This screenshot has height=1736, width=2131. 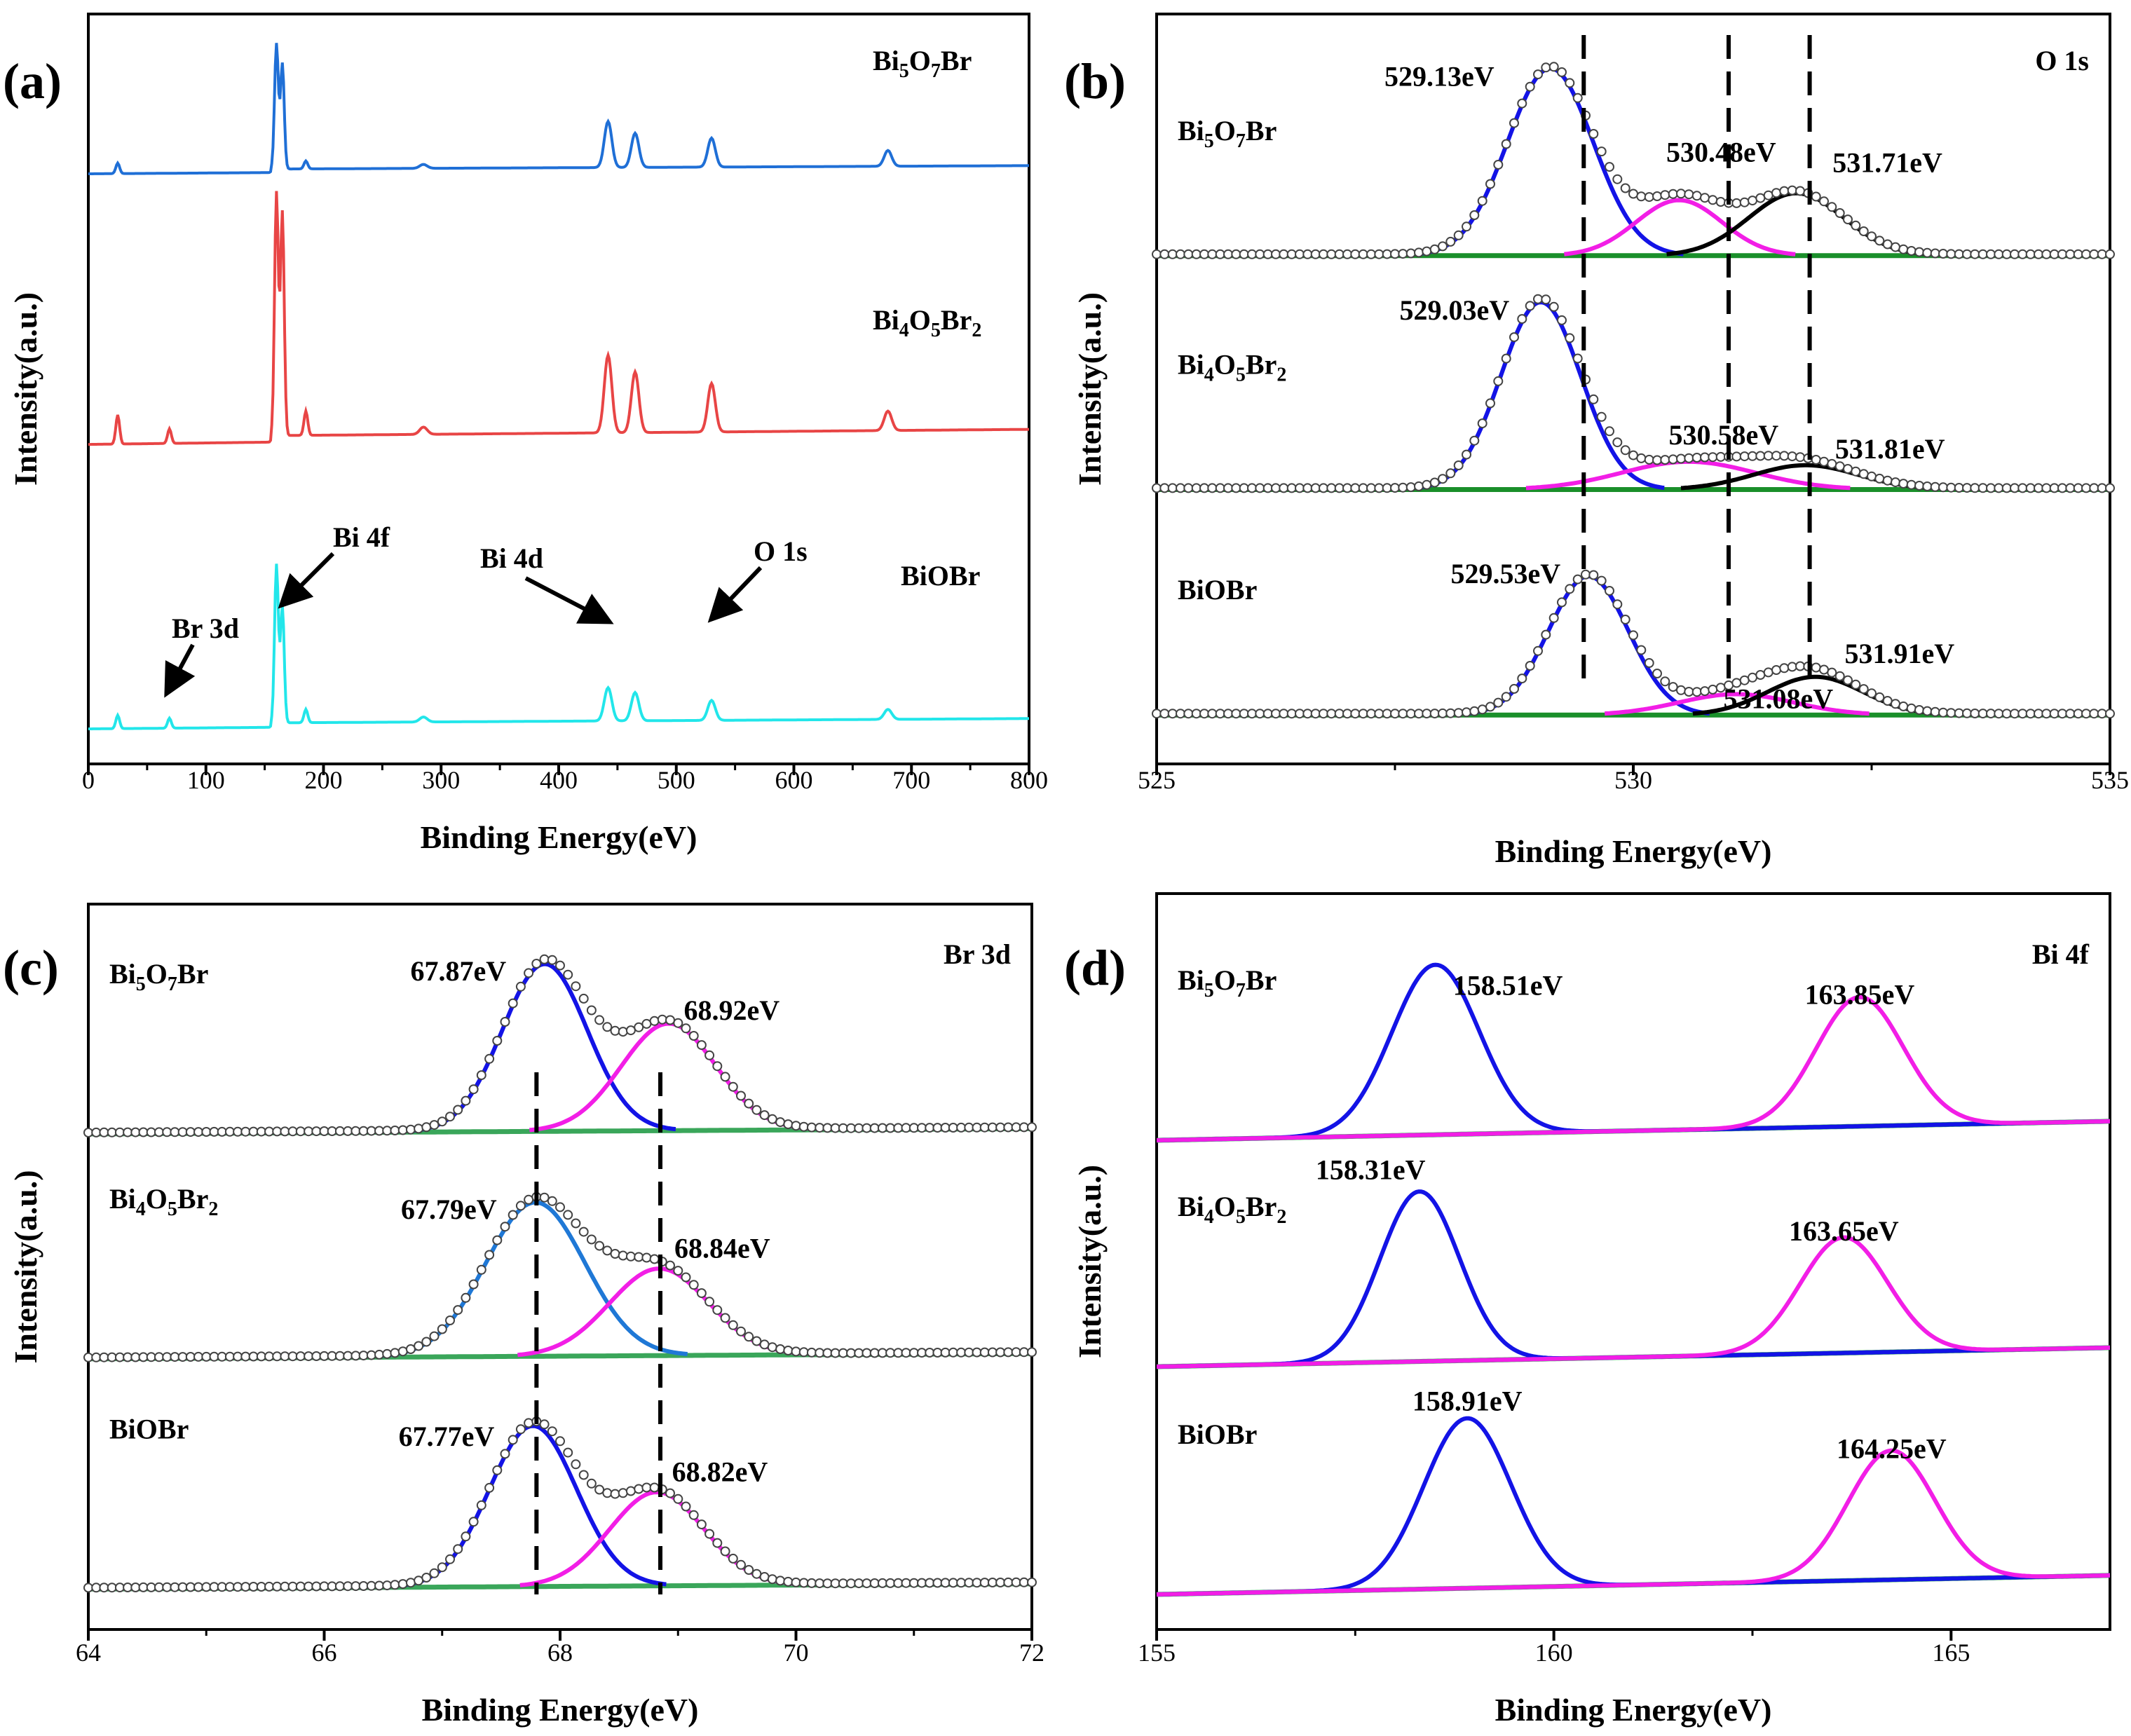 What do you see at coordinates (560, 1710) in the screenshot?
I see `x-axis-title: Binding Energy(eV)` at bounding box center [560, 1710].